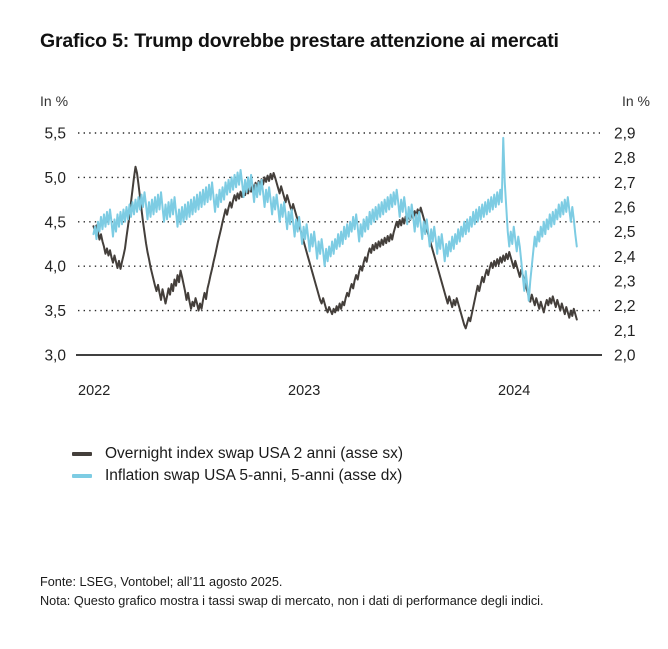 Image resolution: width=668 pixels, height=649 pixels. Describe the element at coordinates (625, 183) in the screenshot. I see `right-axis-tick-label: 2,7` at that location.